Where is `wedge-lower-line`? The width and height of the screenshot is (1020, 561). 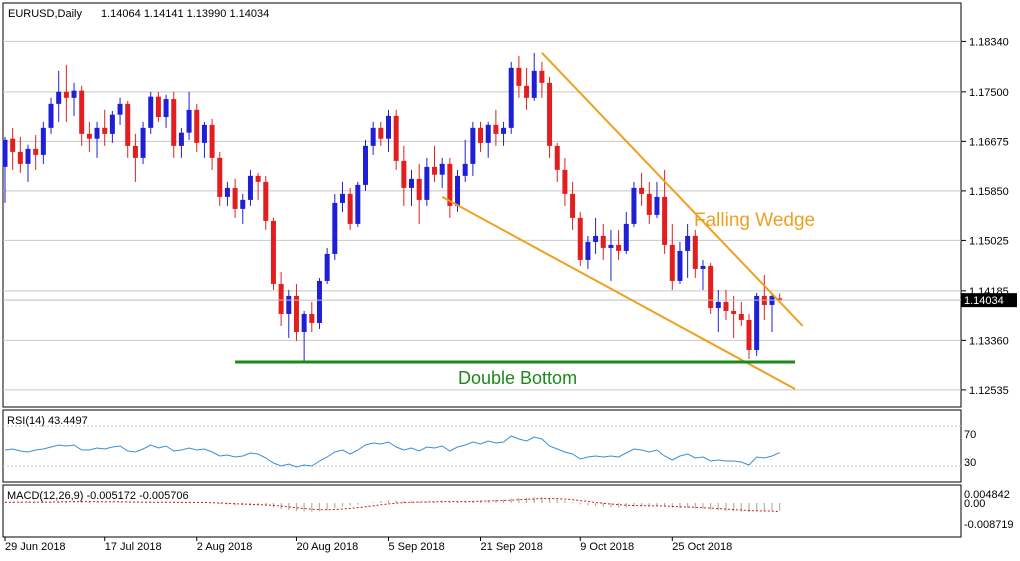 wedge-lower-line is located at coordinates (618, 293).